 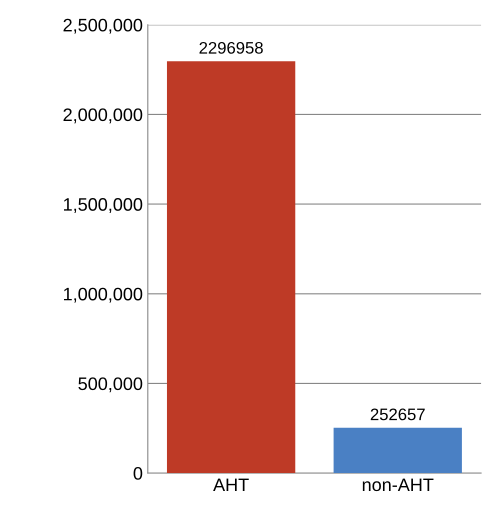 What do you see at coordinates (231, 48) in the screenshot?
I see `data-label: 2296958` at bounding box center [231, 48].